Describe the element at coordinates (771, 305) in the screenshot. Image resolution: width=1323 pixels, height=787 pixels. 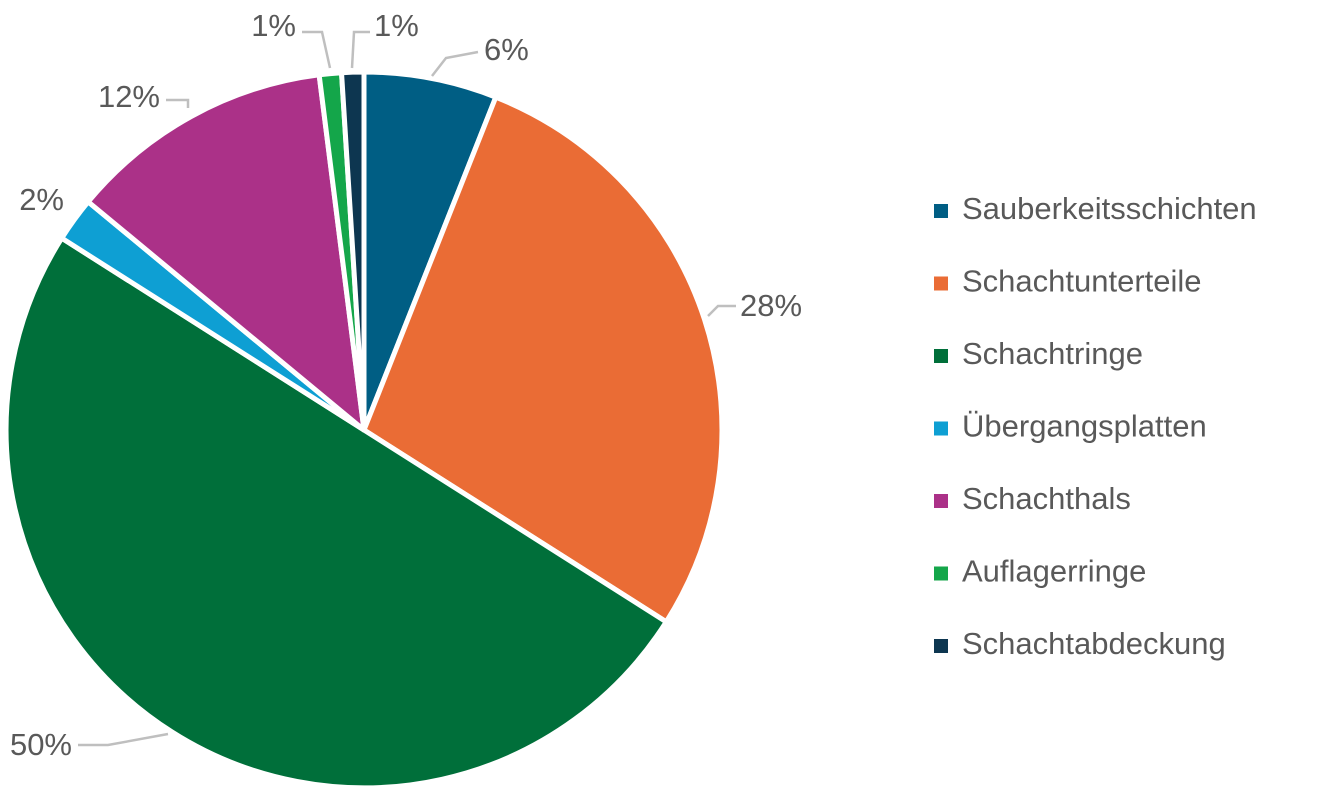
I see `data-label: 28%` at that location.